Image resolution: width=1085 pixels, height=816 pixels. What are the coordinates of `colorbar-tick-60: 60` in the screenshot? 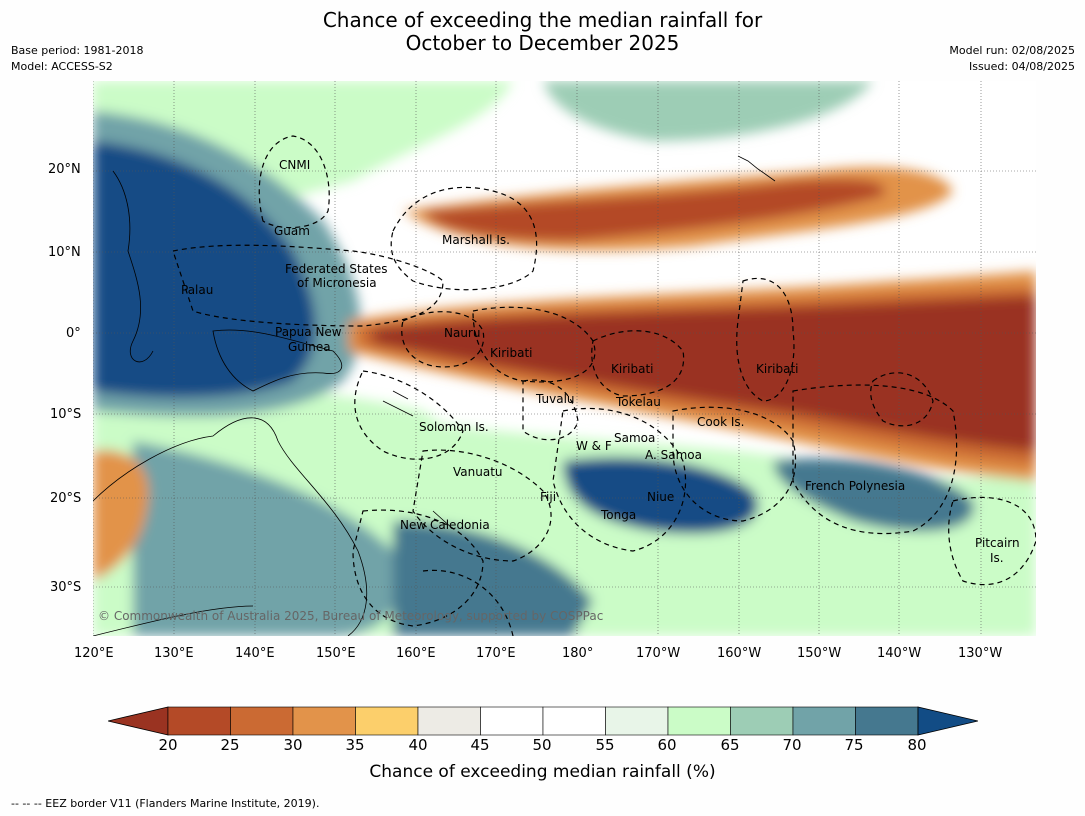 It's located at (667, 745).